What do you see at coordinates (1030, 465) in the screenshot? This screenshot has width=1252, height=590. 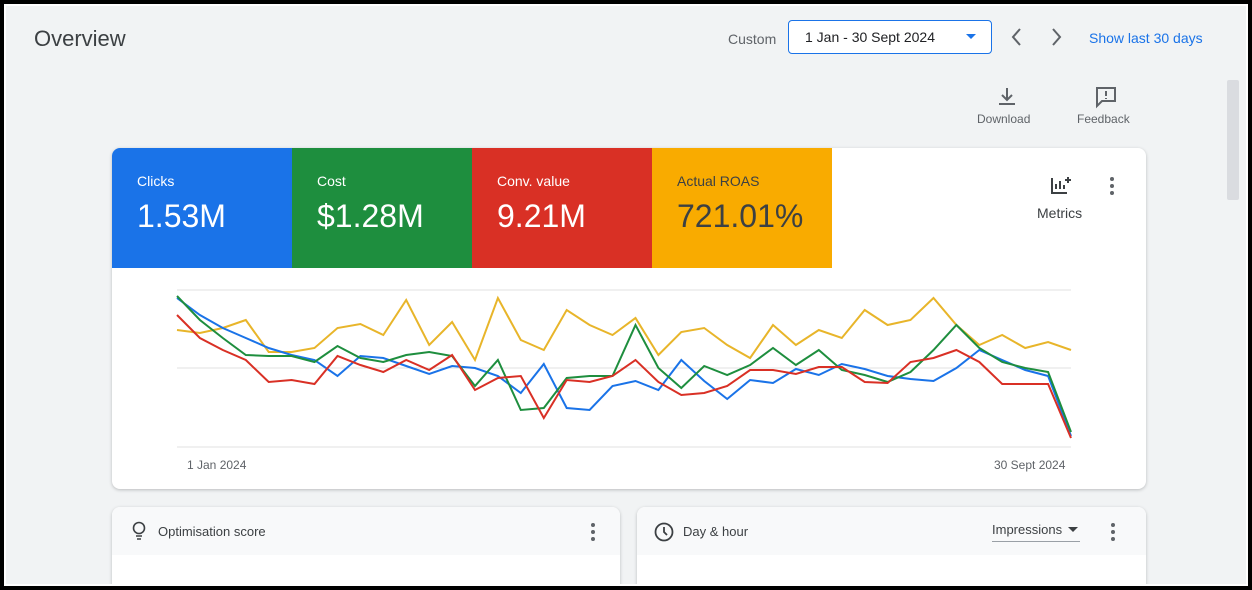 I see `x-end-label: 30 Sept 2024` at bounding box center [1030, 465].